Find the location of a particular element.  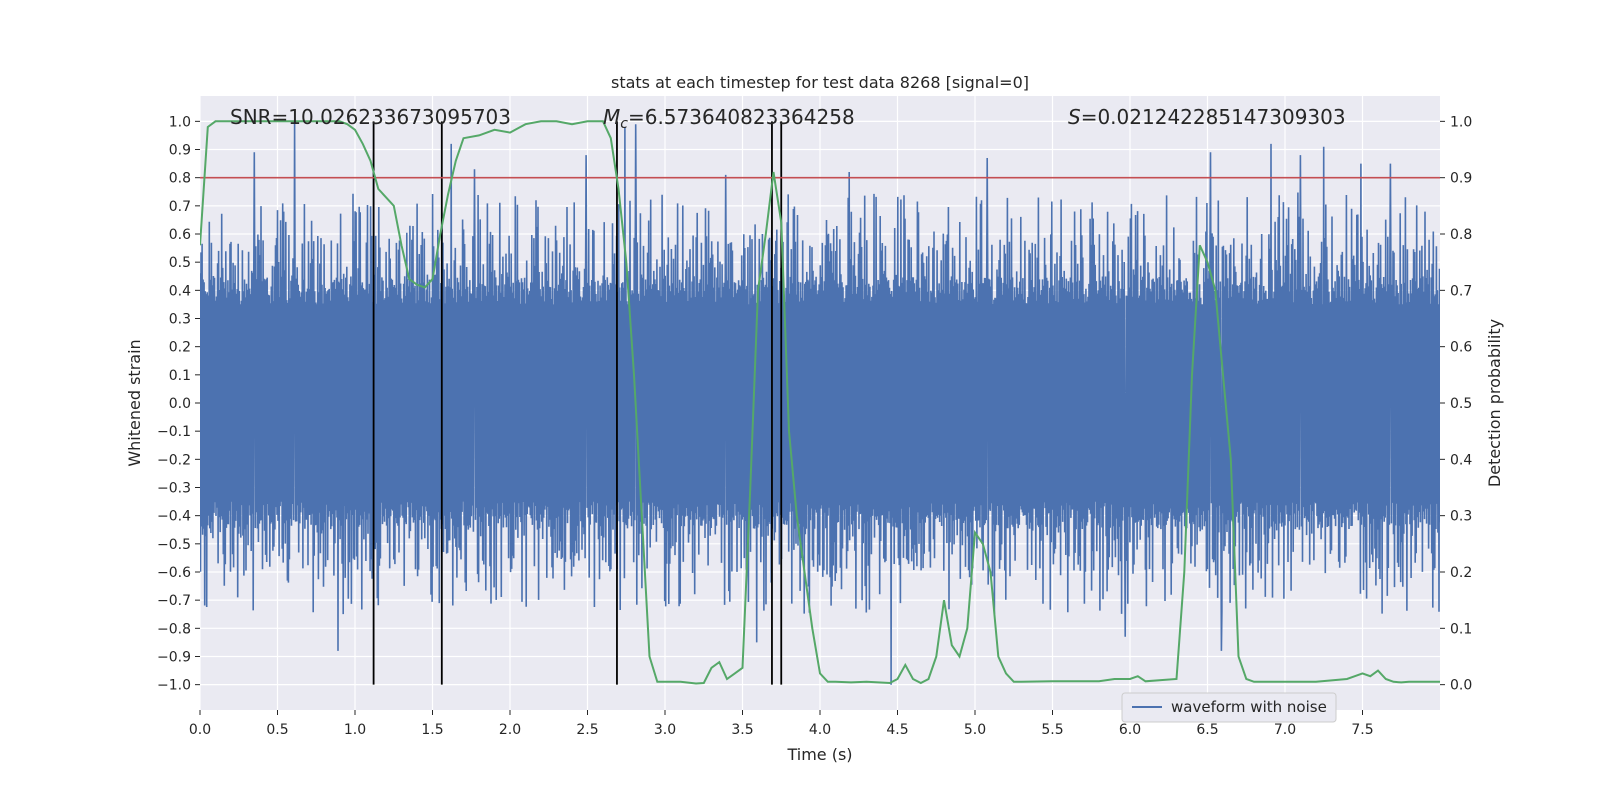

y-tick-label-left: −0.6 is located at coordinates (174, 573).